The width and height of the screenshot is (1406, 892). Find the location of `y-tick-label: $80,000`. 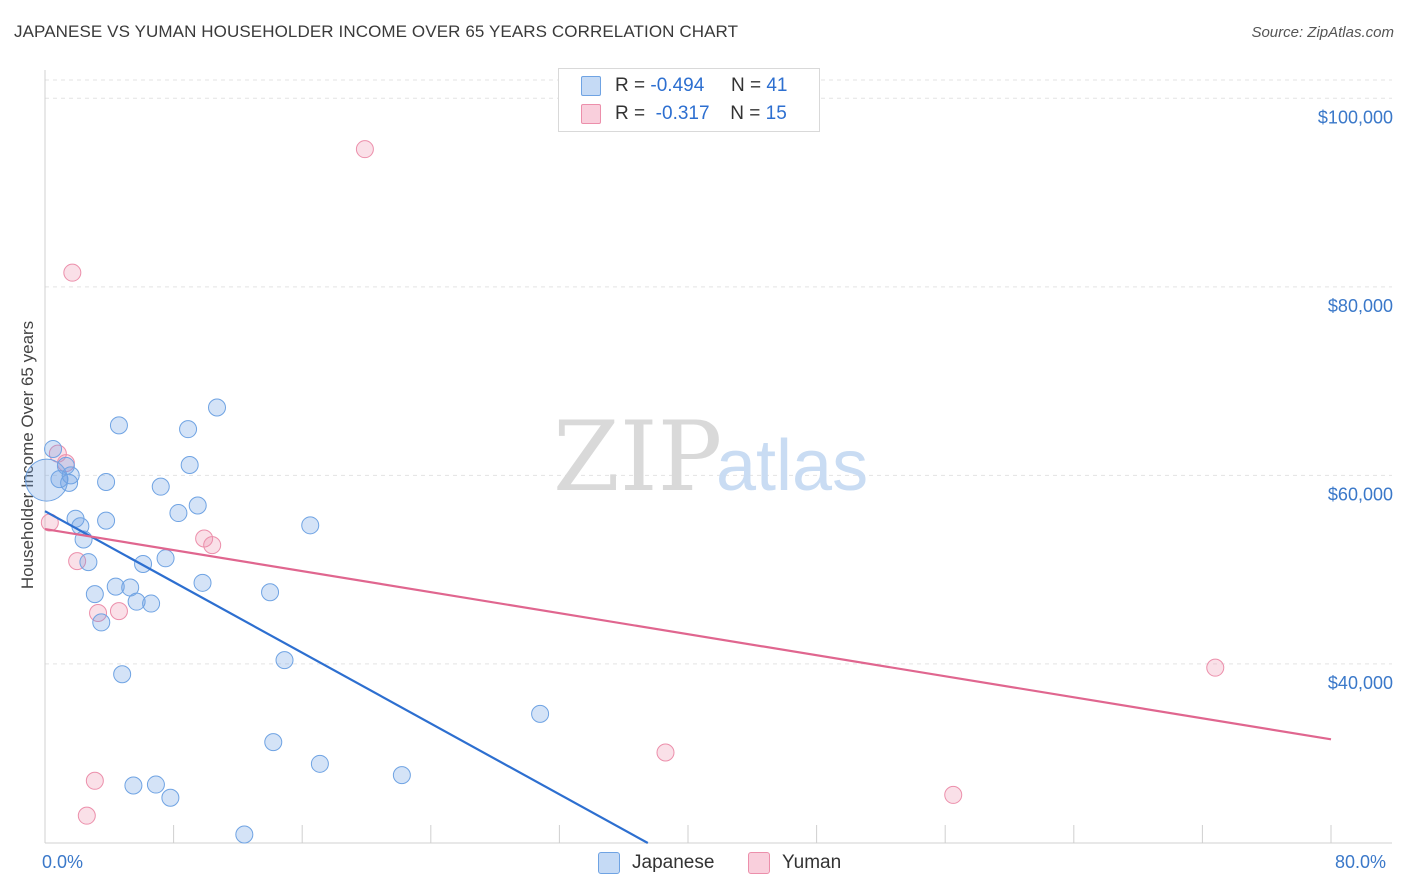

y-tick-label: $80,000 is located at coordinates (1360, 306).